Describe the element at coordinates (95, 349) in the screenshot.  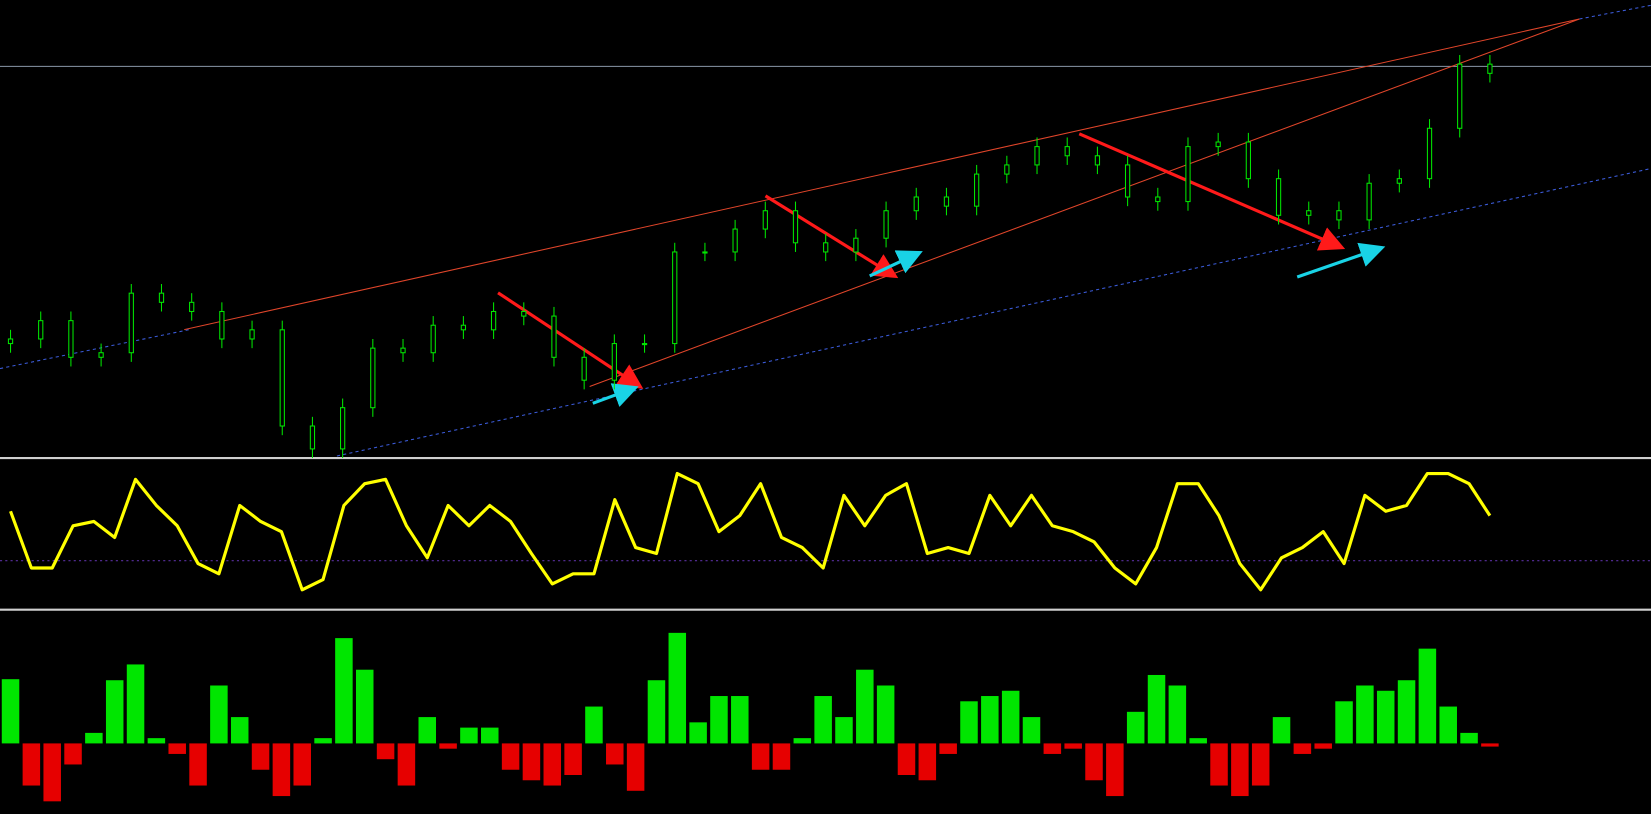
I see `trend-line` at that location.